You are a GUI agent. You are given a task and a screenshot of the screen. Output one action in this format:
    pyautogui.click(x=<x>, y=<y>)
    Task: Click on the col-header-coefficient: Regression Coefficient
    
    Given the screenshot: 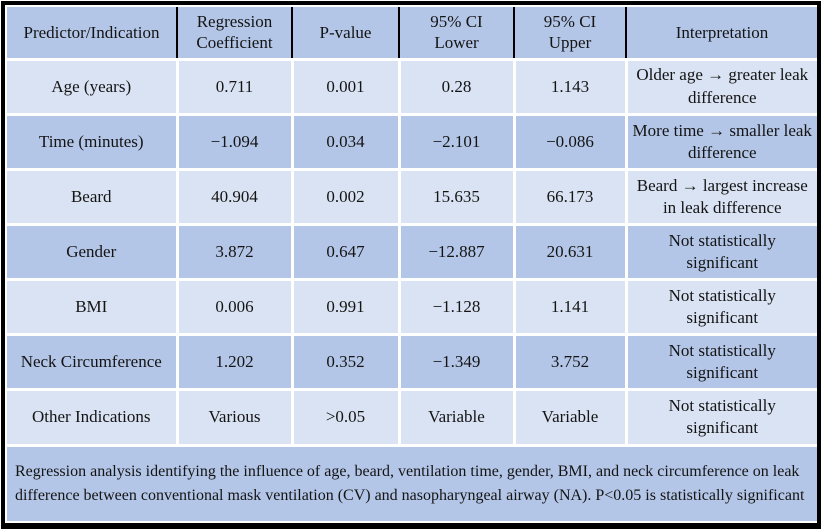 What is the action you would take?
    pyautogui.click(x=234, y=34)
    